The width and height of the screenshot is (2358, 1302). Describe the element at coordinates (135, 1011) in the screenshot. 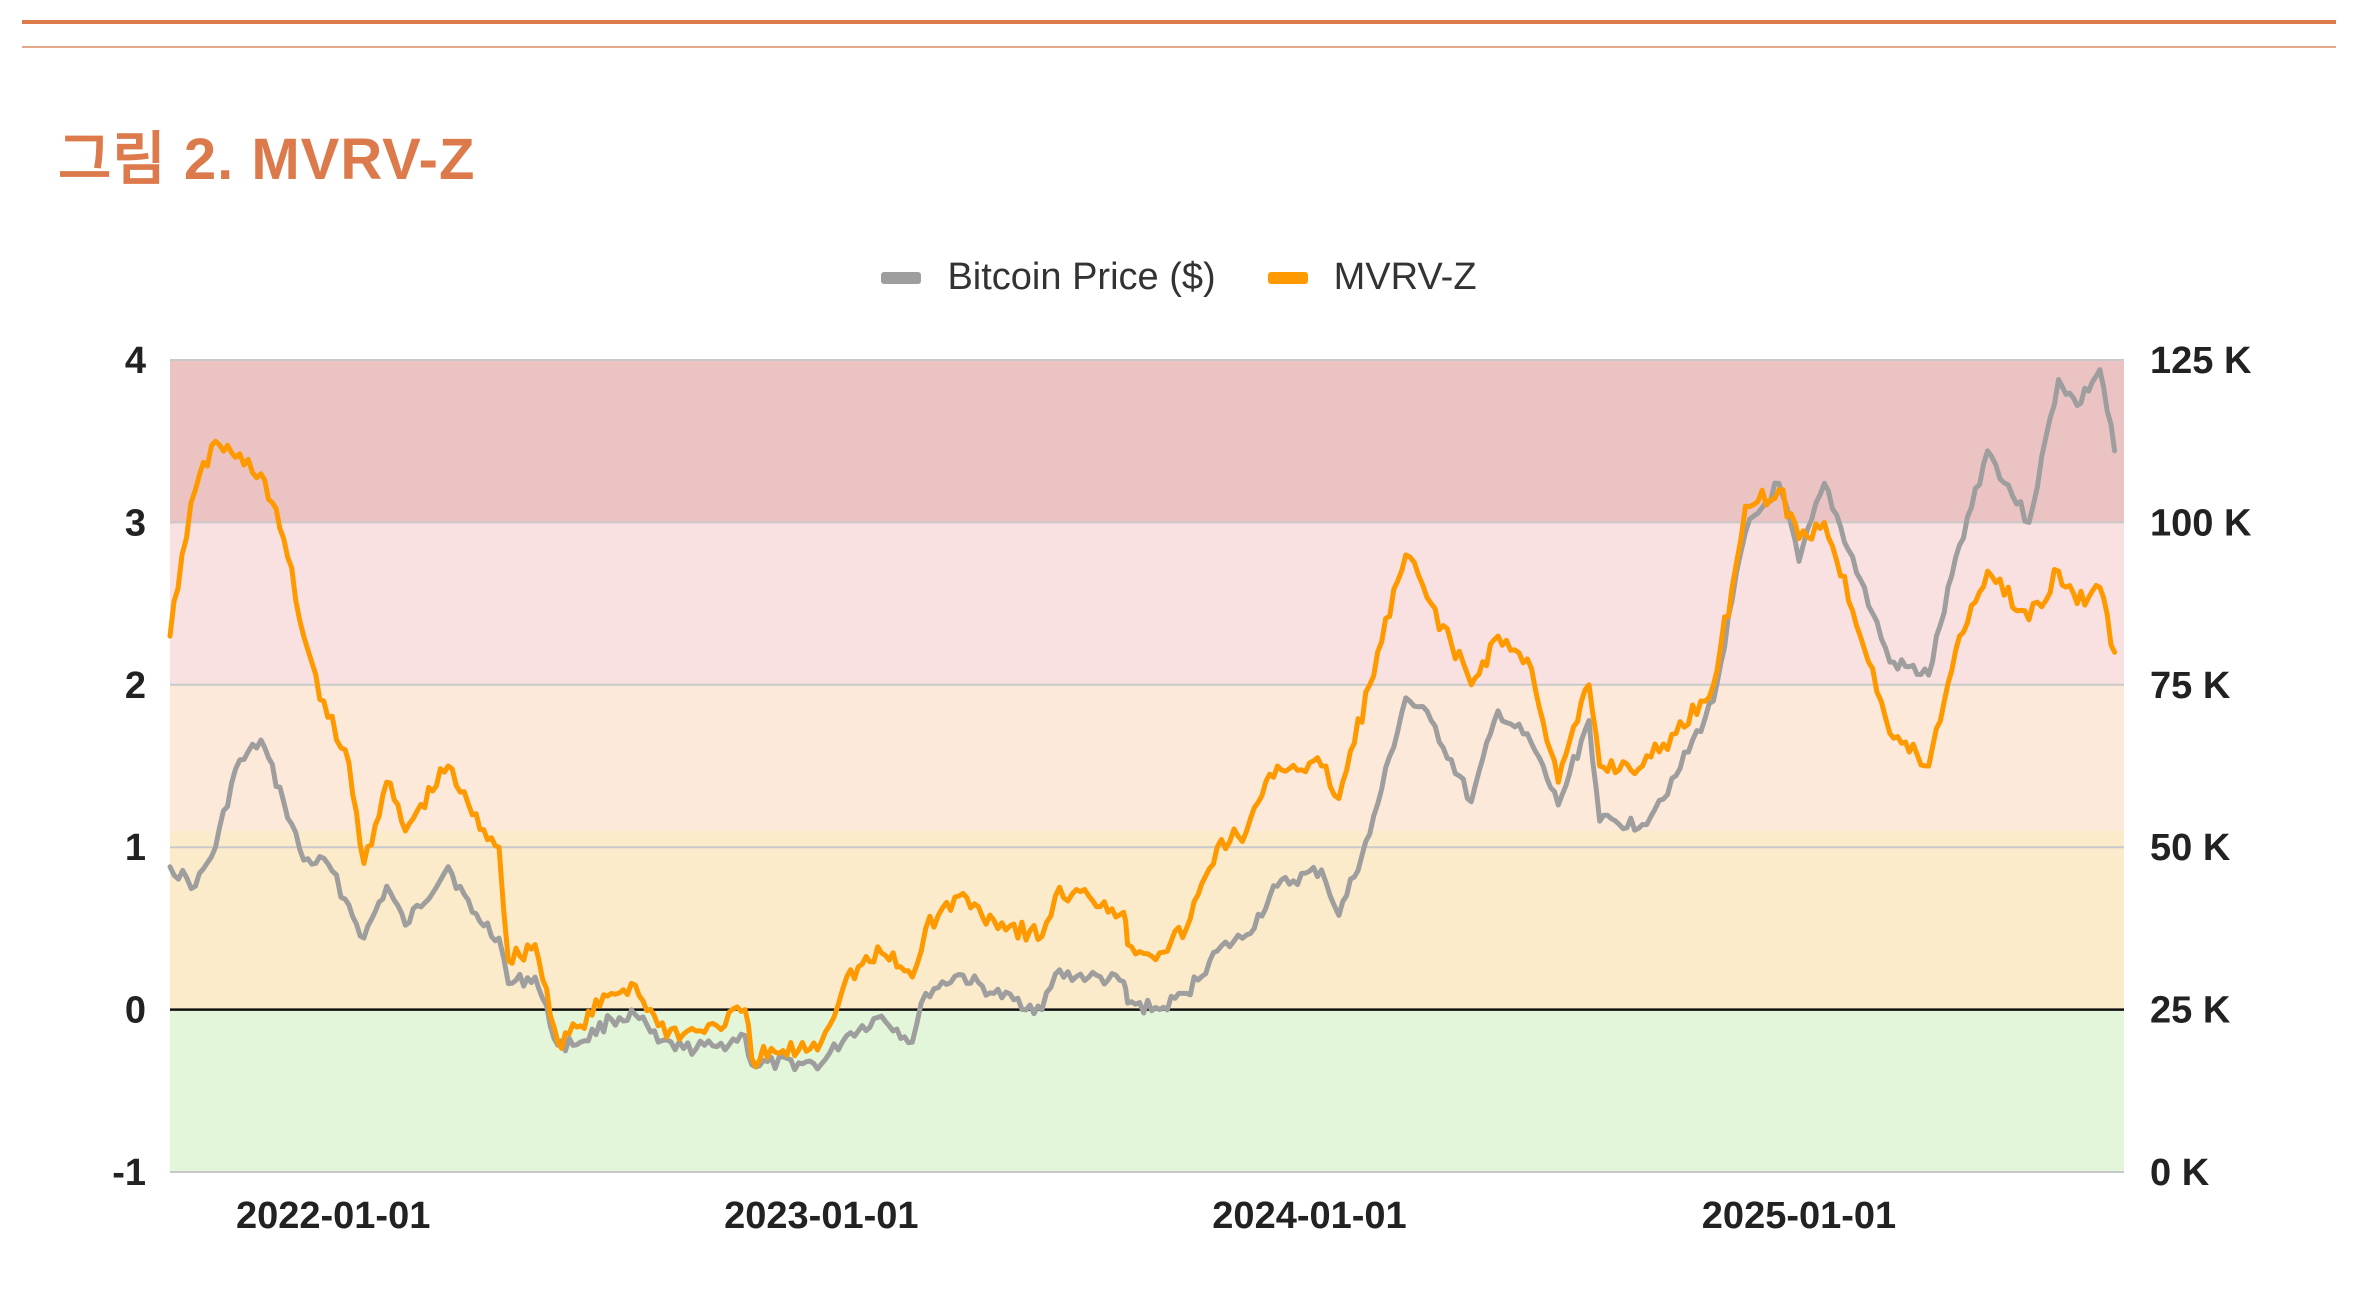

I see `y-left-tick-label: 0` at that location.